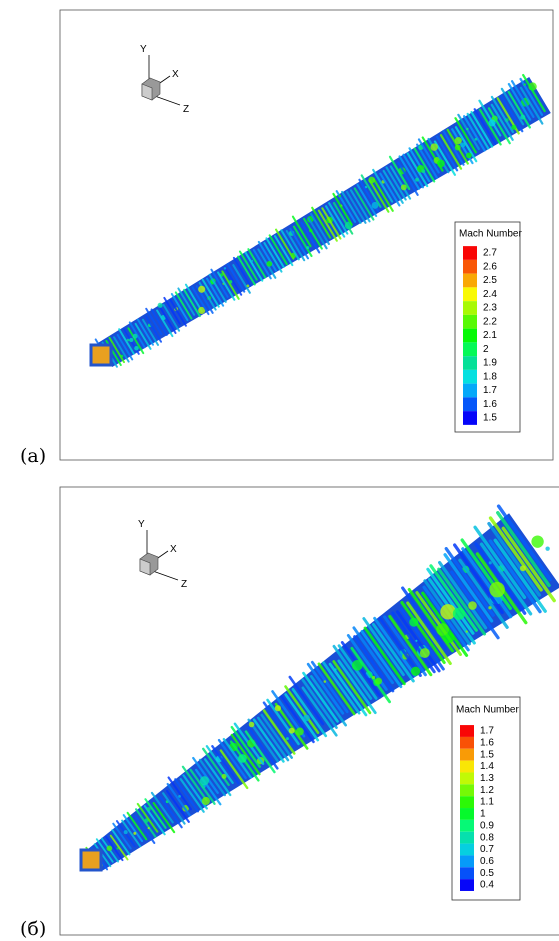 Image resolution: width=559 pixels, height=941 pixels. I want to click on legend-entry: 2.4, so click(490, 294).